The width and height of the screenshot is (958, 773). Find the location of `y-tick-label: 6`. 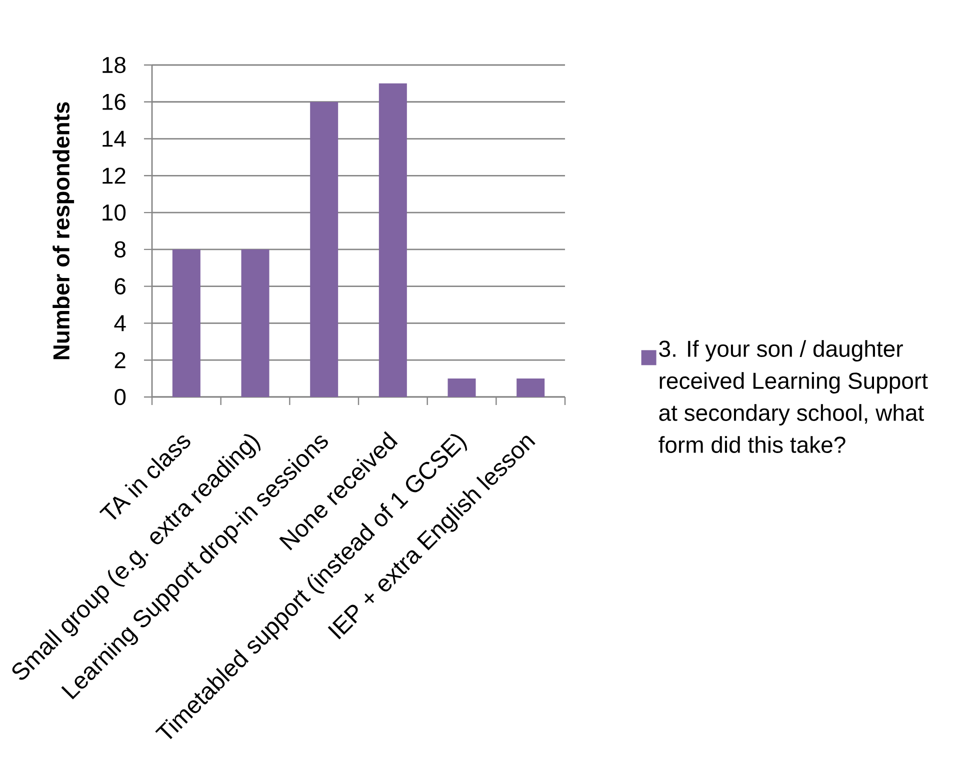

y-tick-label: 6 is located at coordinates (120, 286).